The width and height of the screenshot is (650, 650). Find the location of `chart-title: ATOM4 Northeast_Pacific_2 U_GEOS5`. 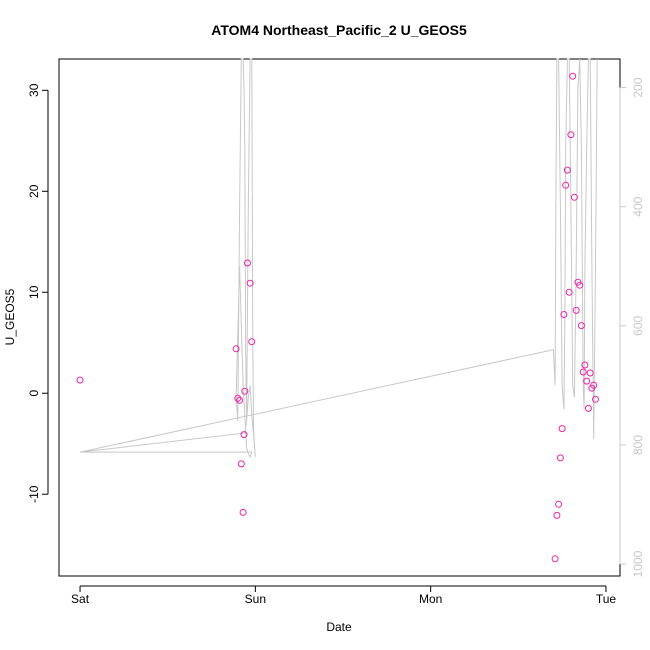

chart-title: ATOM4 Northeast_Pacific_2 U_GEOS5 is located at coordinates (339, 30).